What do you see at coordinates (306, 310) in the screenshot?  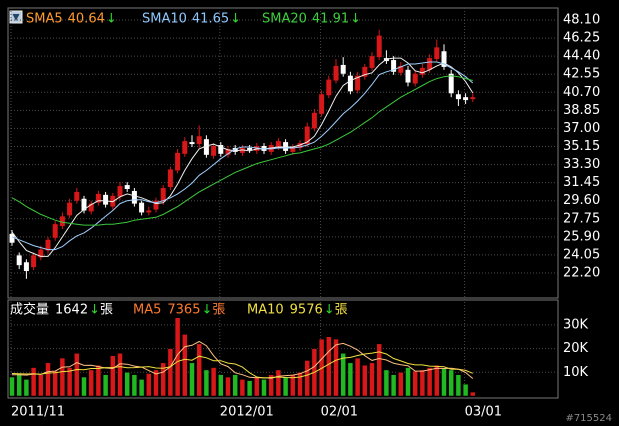 I see `volume-legend-value: 9576` at bounding box center [306, 310].